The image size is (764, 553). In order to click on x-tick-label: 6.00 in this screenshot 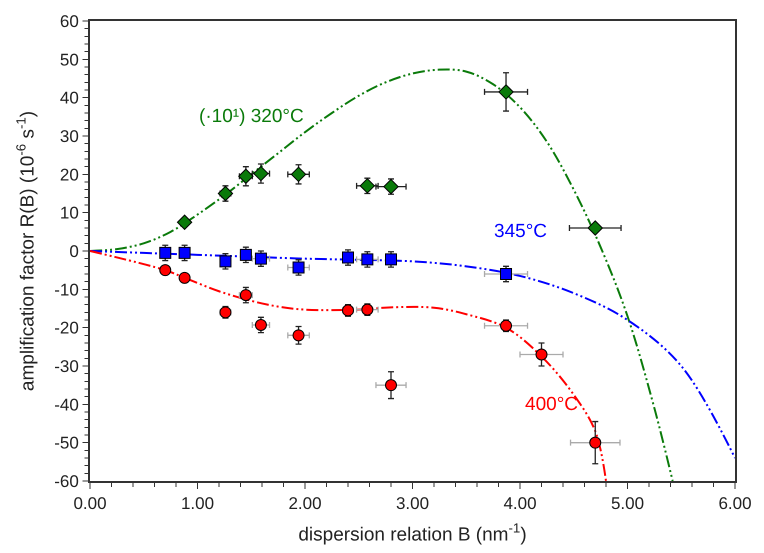, I will do `click(735, 504)`.